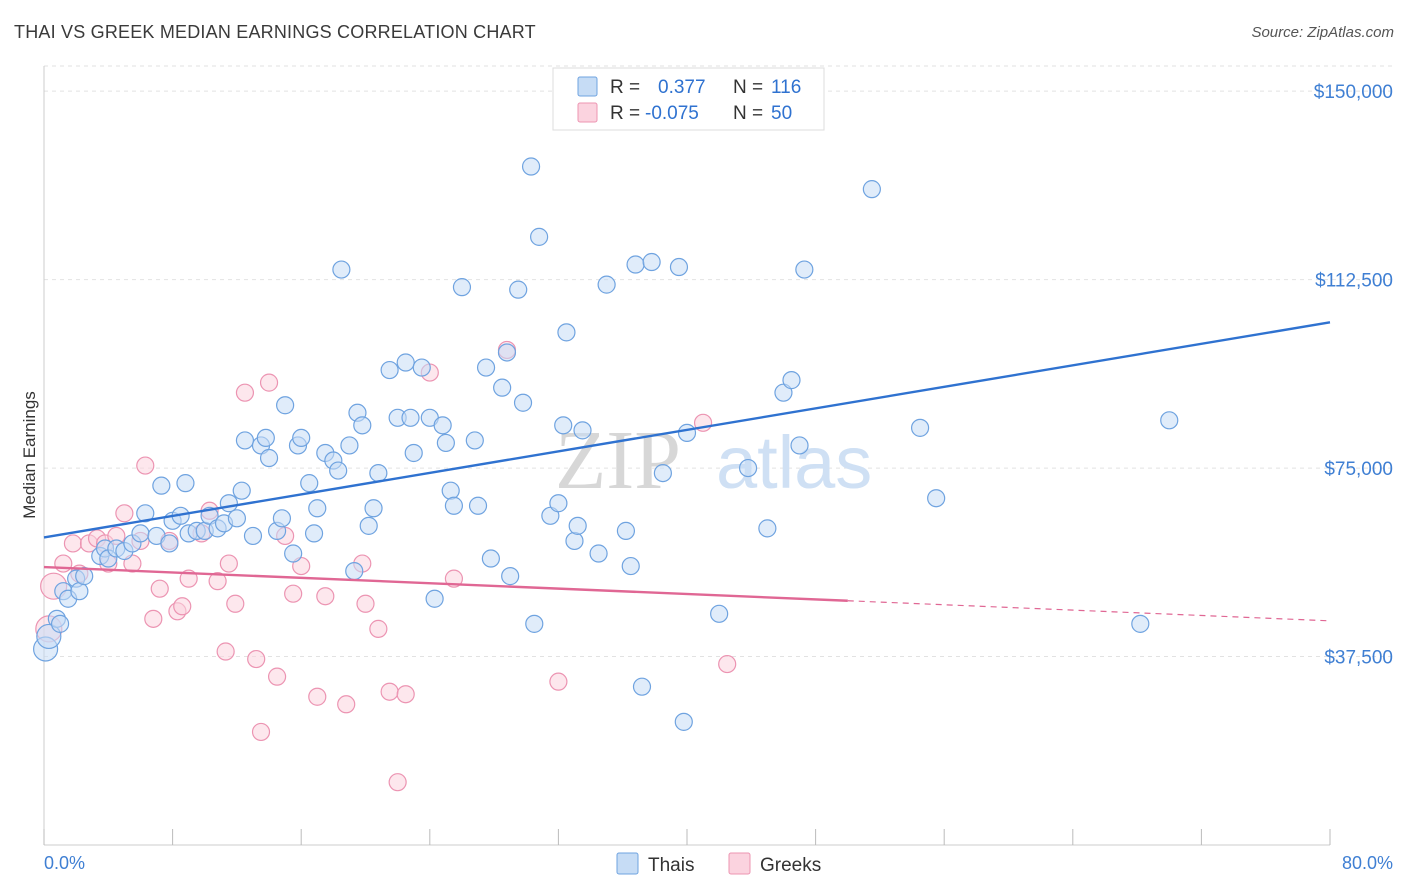 Image resolution: width=1406 pixels, height=892 pixels. I want to click on bottom-legend-swatch-greeks, so click(739, 863).